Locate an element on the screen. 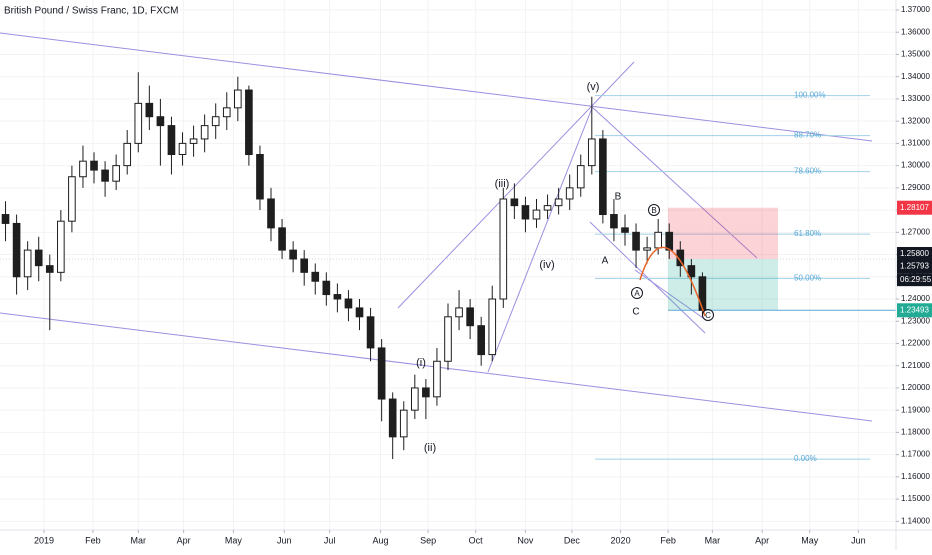  y-tick-label: 1.18000 is located at coordinates (915, 432).